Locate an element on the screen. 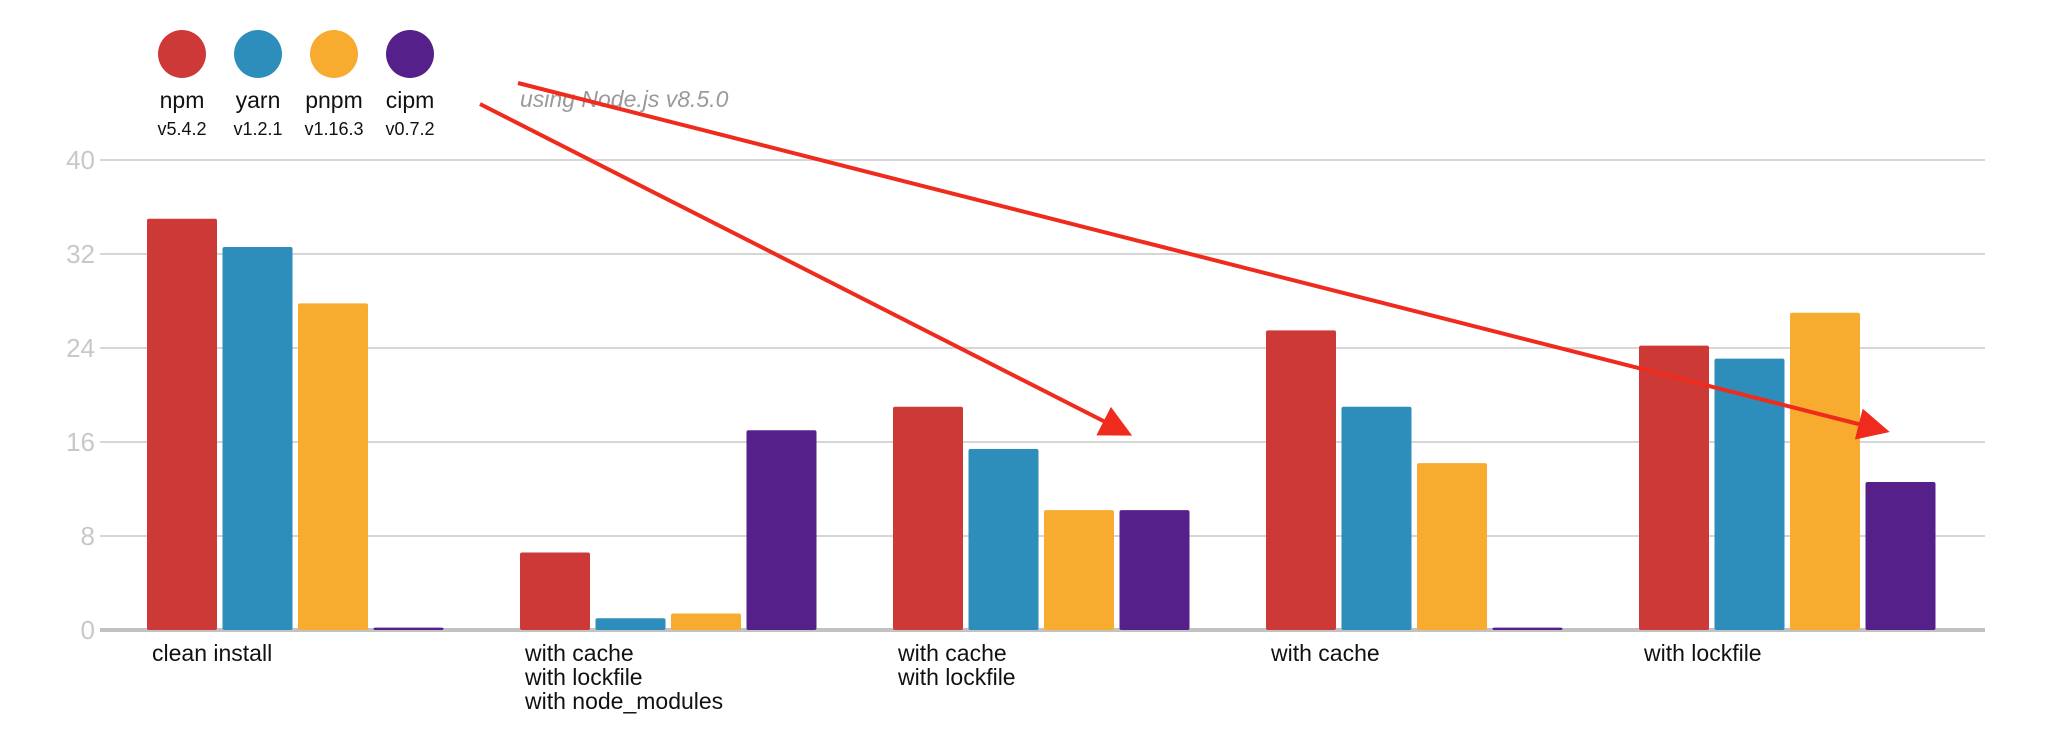  trend-arrow is located at coordinates (802, 268).